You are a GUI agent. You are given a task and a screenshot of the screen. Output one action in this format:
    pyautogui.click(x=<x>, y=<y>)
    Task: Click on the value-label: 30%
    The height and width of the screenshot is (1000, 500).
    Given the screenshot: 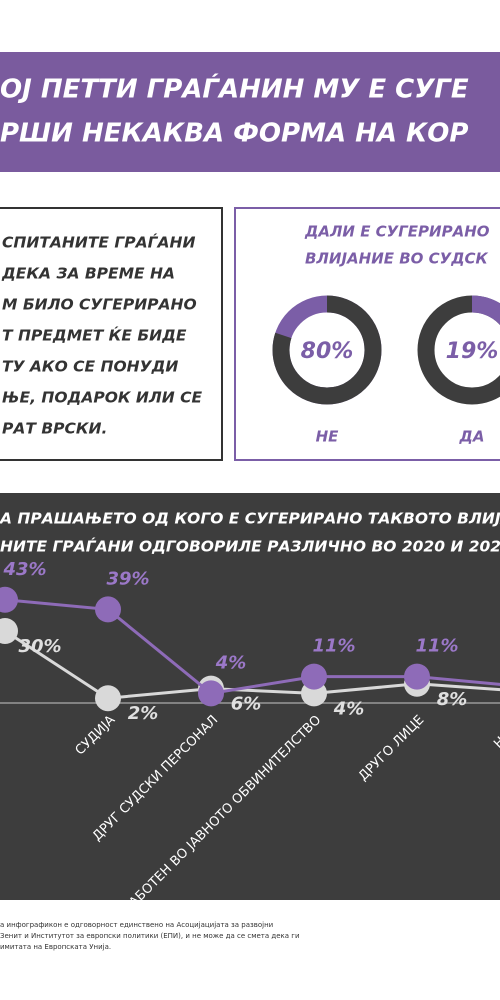 What is the action you would take?
    pyautogui.click(x=39, y=646)
    